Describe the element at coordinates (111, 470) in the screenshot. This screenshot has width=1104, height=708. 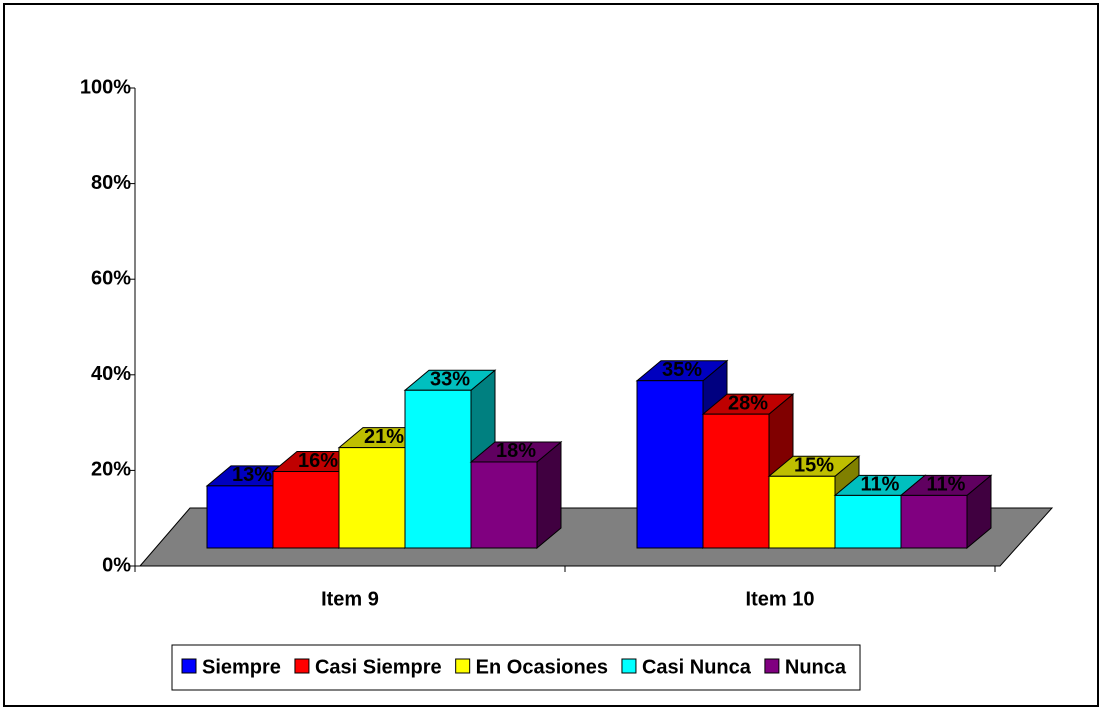
I see `y-tick-label: 20%` at that location.